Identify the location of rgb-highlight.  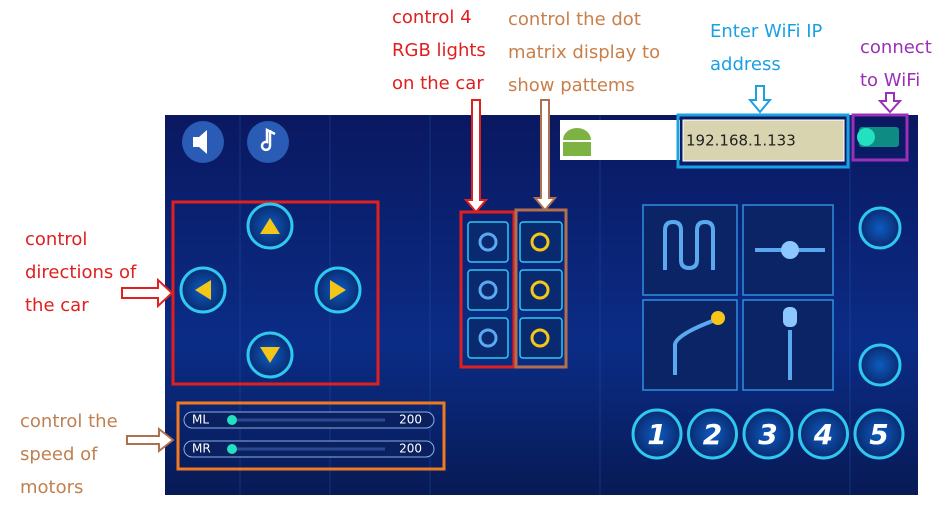
(487, 289).